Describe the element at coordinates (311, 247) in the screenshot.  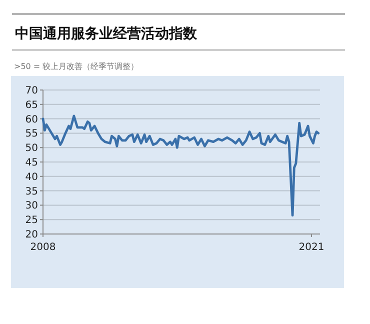
I see `x-tick-label: 2021` at that location.